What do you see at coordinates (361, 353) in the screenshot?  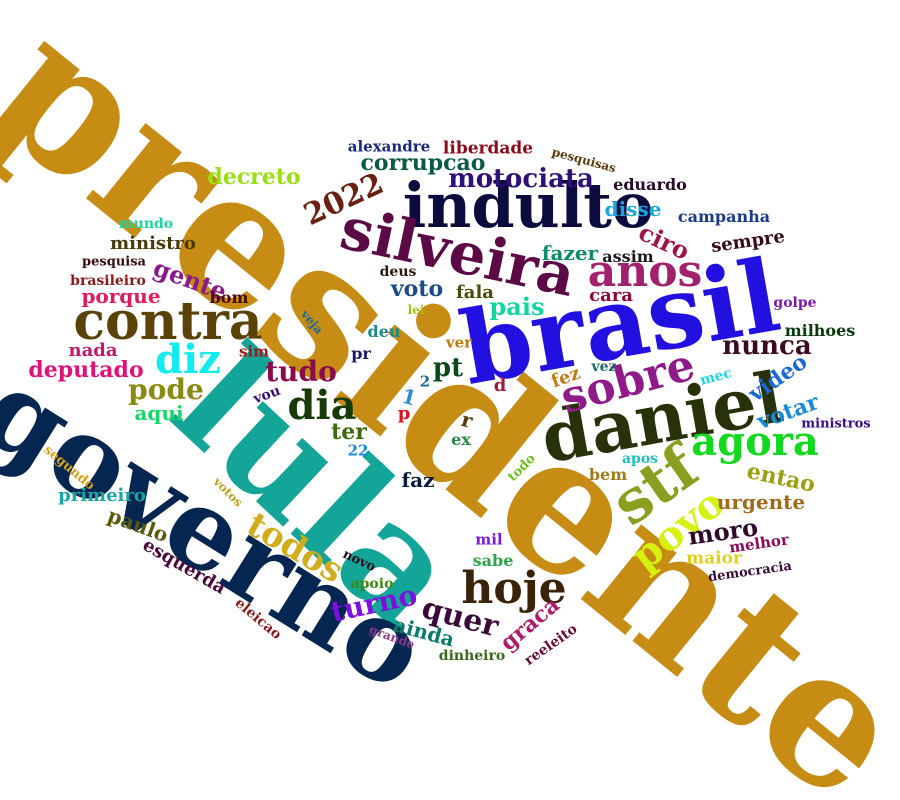 I see `word-pr: pr` at bounding box center [361, 353].